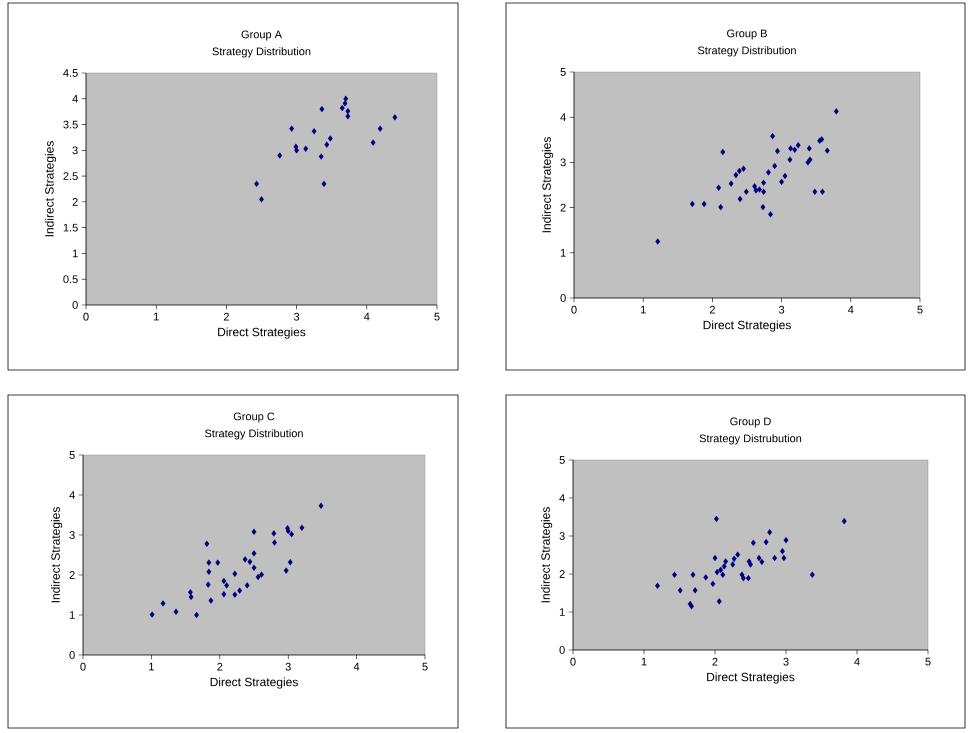 This screenshot has height=733, width=969. Describe the element at coordinates (546, 554) in the screenshot. I see `y-axis-title: Indirect Strategies` at that location.